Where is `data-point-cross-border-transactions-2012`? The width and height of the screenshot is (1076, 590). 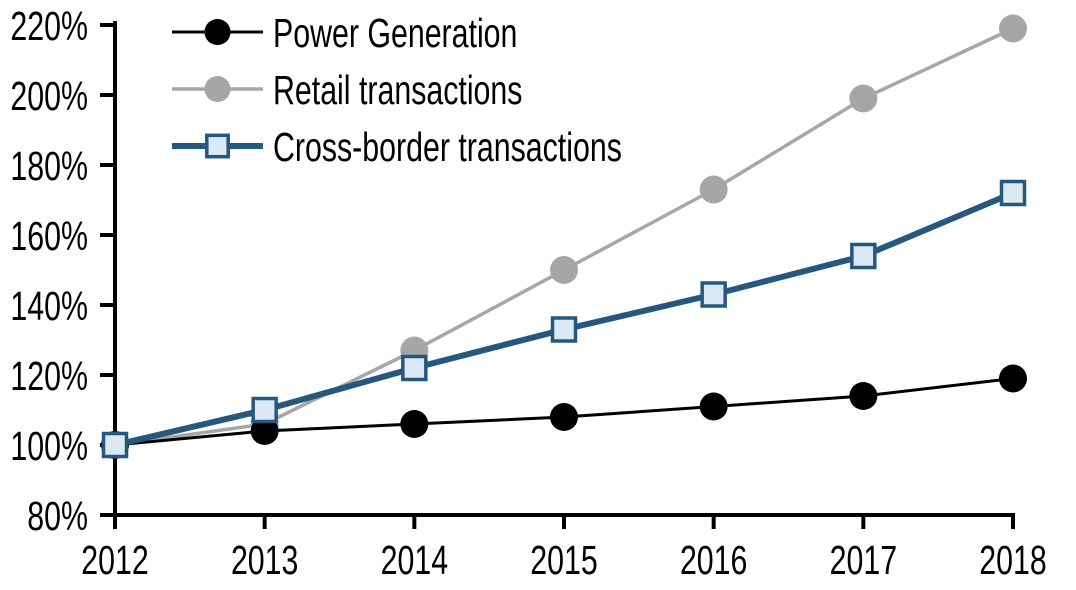 data-point-cross-border-transactions-2012 is located at coordinates (115, 445).